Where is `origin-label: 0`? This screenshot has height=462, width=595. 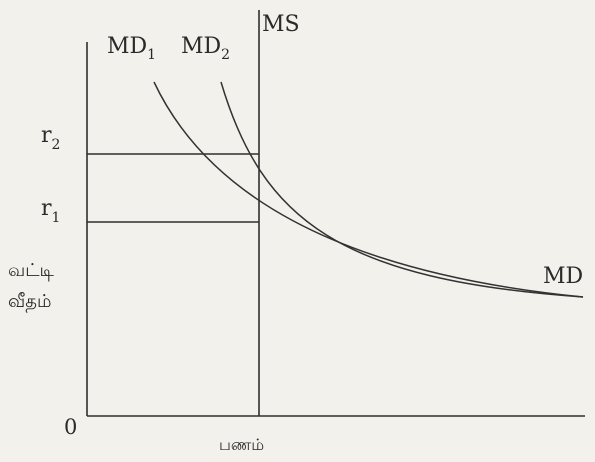
origin-label: 0 is located at coordinates (70, 427).